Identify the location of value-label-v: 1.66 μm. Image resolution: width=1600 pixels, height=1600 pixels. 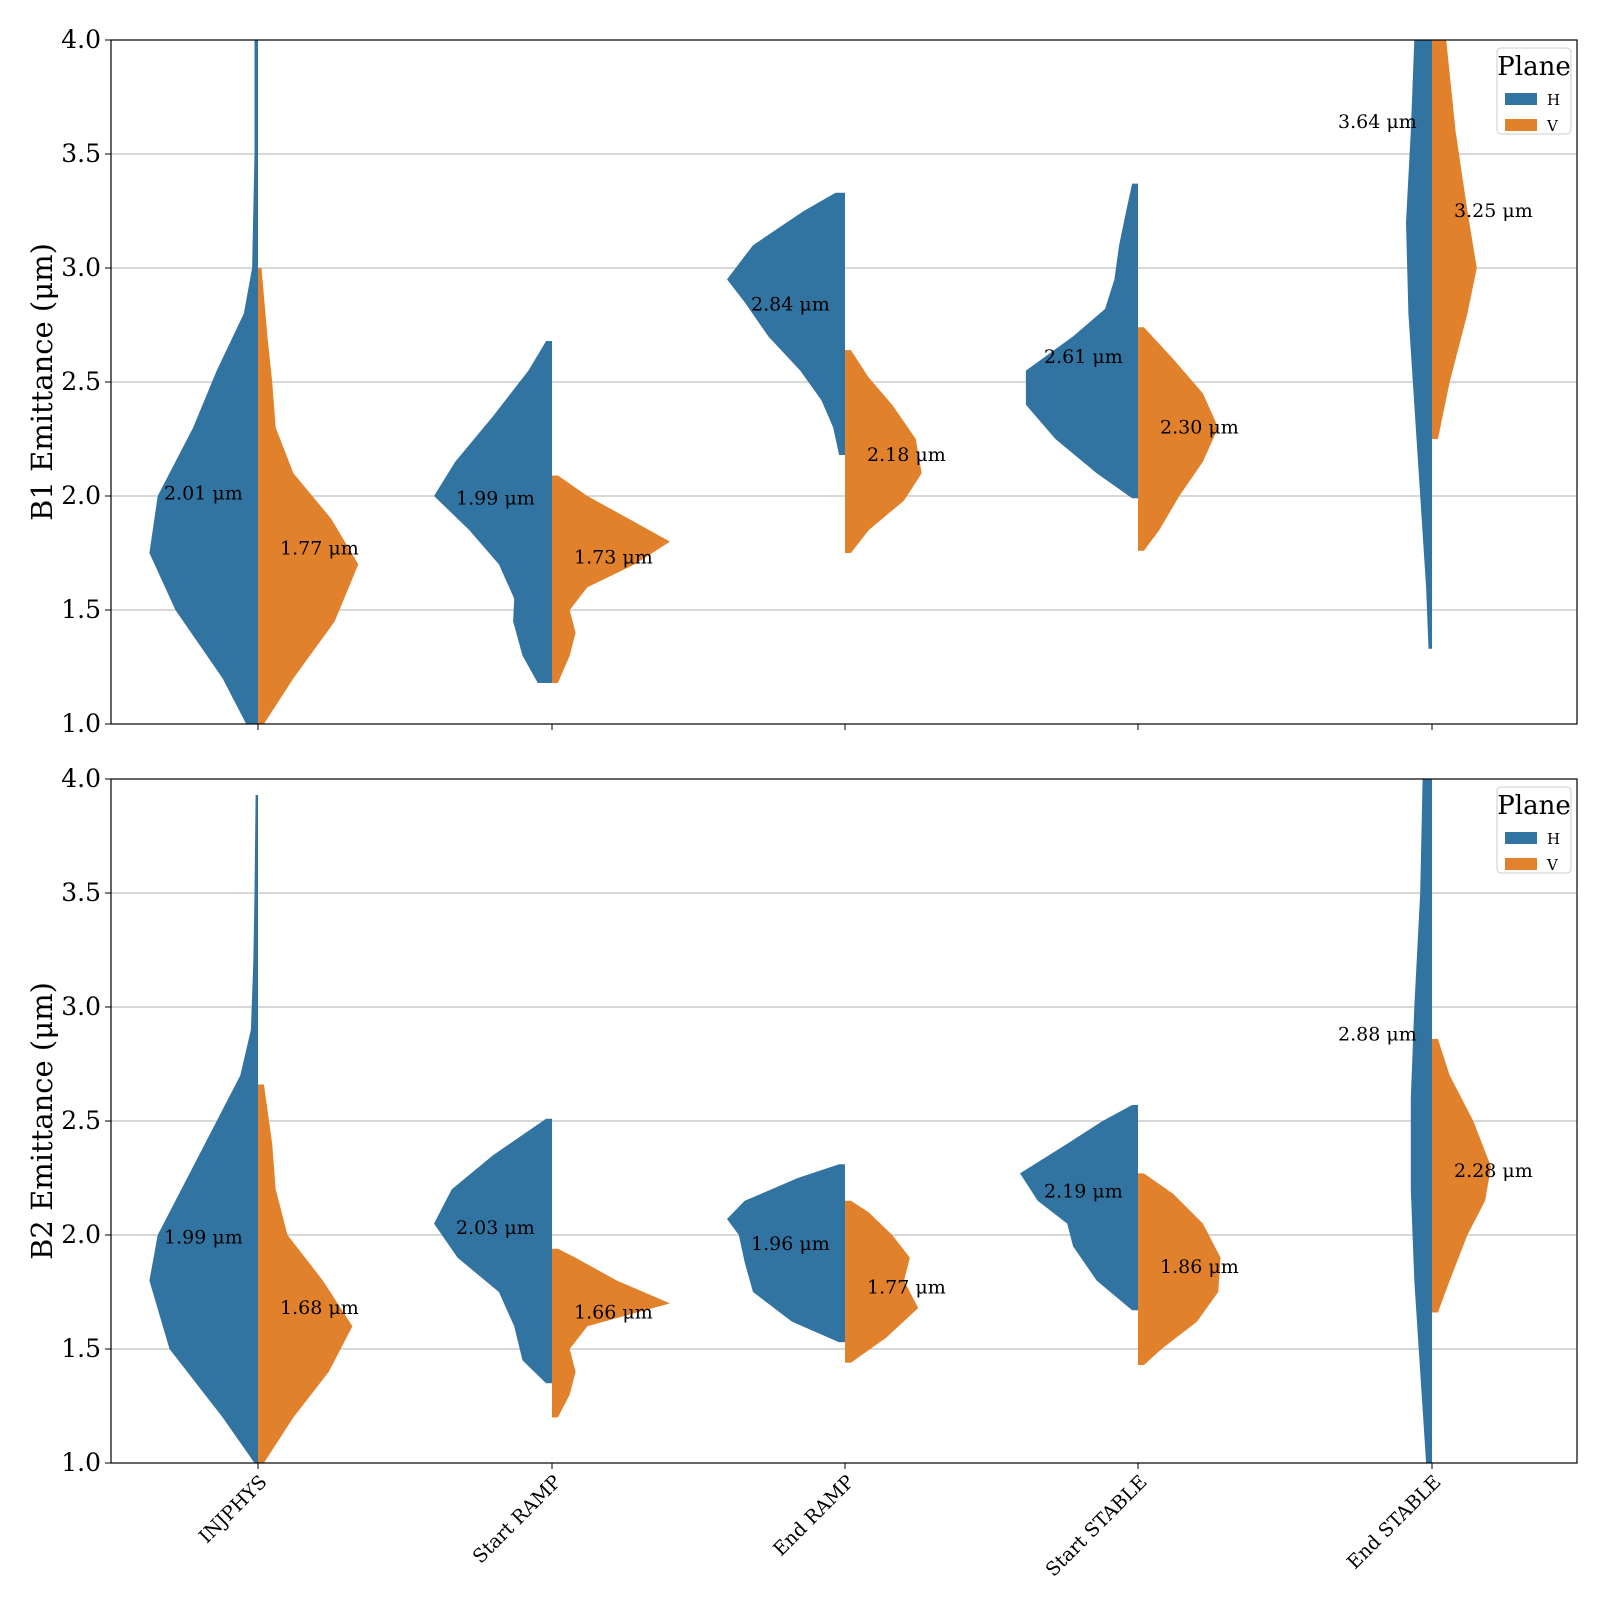
(613, 1313).